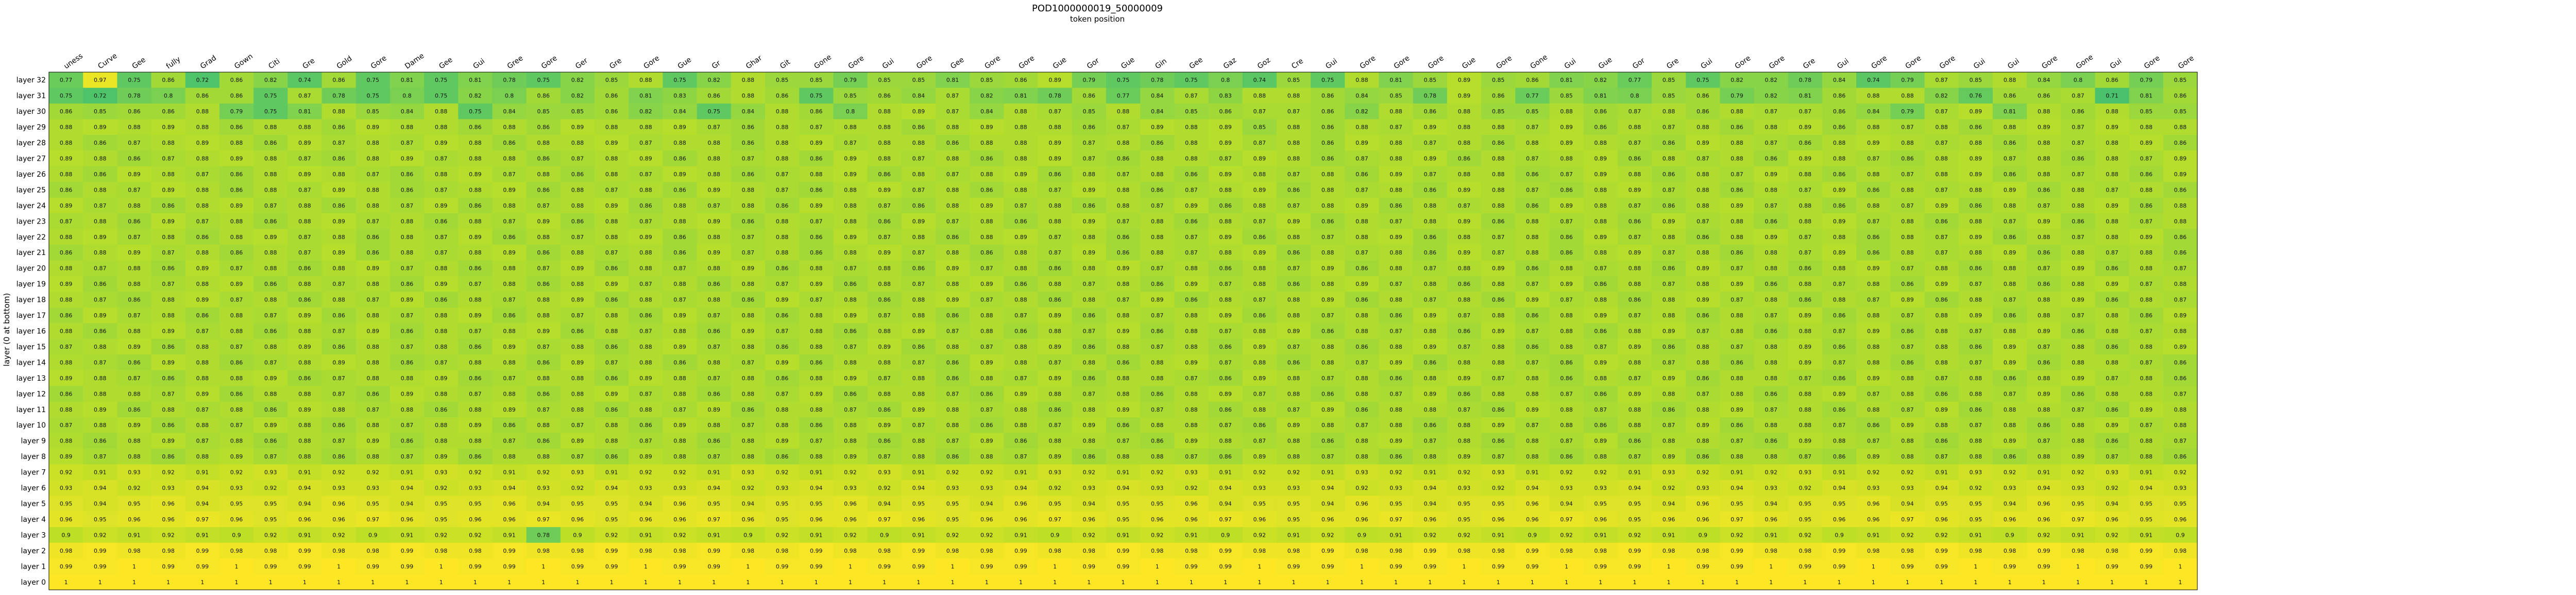 The height and width of the screenshot is (595, 2576). I want to click on cell-value-label: 0.85, so click(1089, 111).